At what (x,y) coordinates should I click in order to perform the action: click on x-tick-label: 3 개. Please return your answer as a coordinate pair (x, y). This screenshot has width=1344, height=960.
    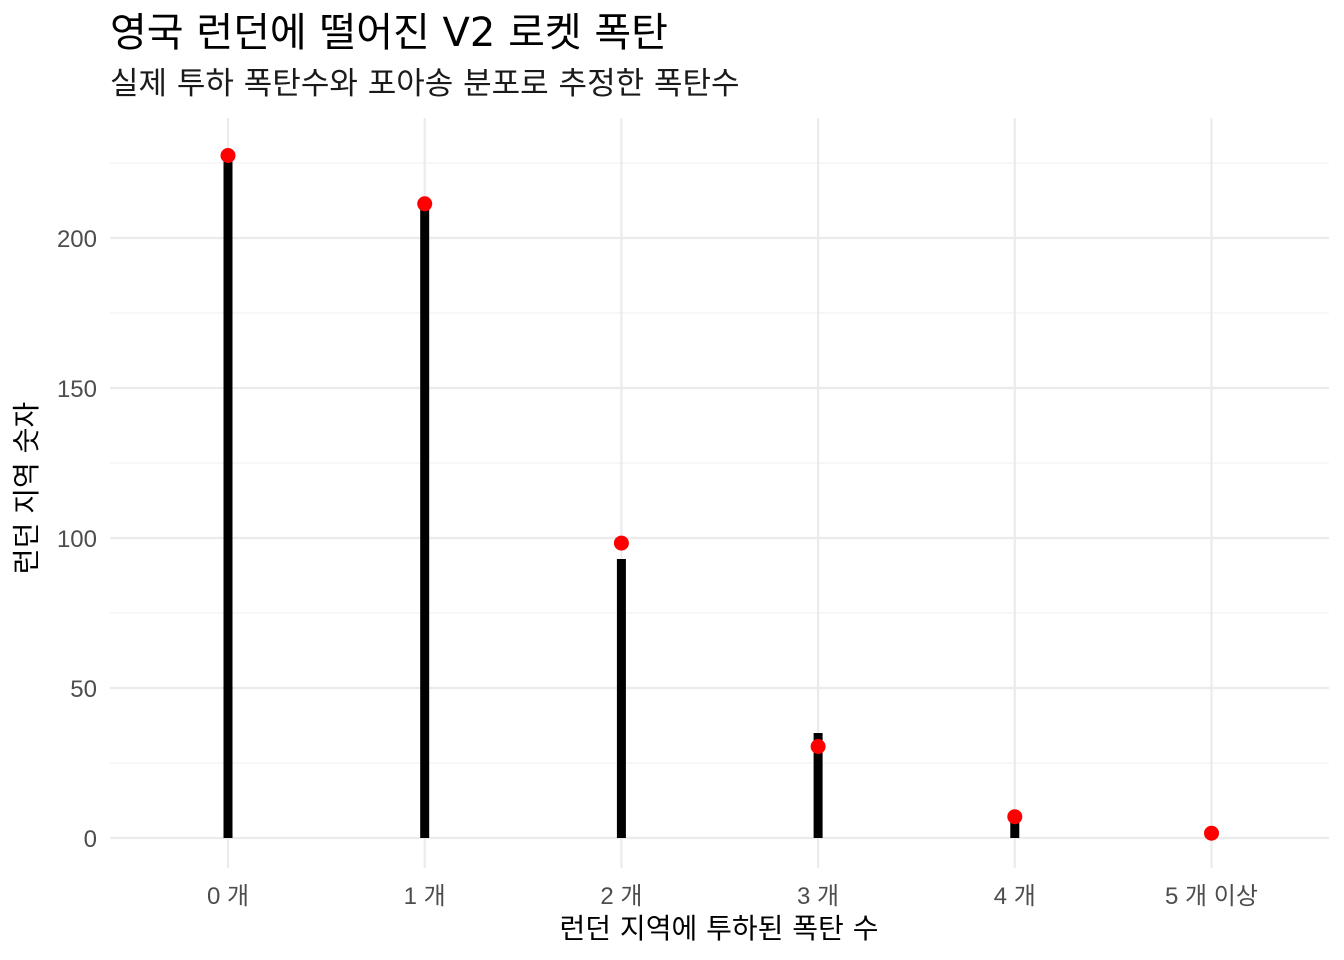
    Looking at the image, I should click on (818, 896).